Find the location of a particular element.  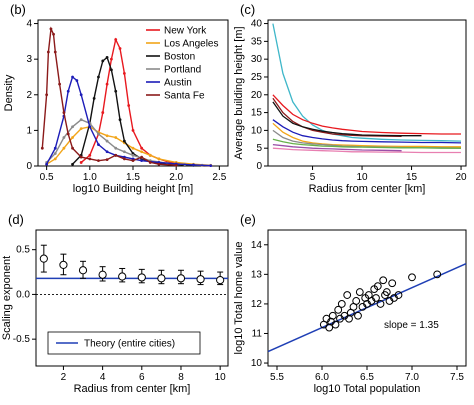

panel-c-label: (c) is located at coordinates (247, 9).